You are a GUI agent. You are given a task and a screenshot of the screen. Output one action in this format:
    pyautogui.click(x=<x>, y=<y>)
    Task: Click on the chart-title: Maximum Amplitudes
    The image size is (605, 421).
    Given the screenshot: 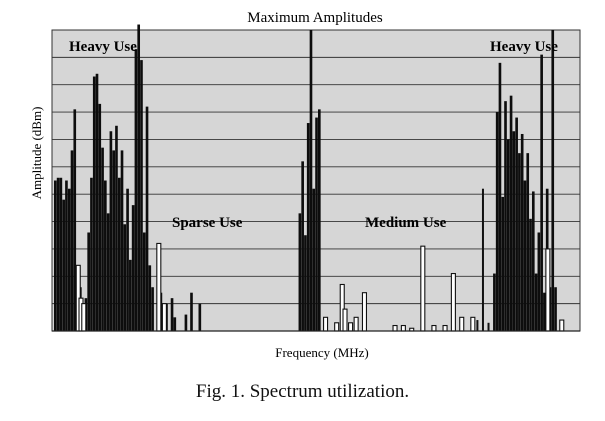 What is the action you would take?
    pyautogui.click(x=315, y=18)
    